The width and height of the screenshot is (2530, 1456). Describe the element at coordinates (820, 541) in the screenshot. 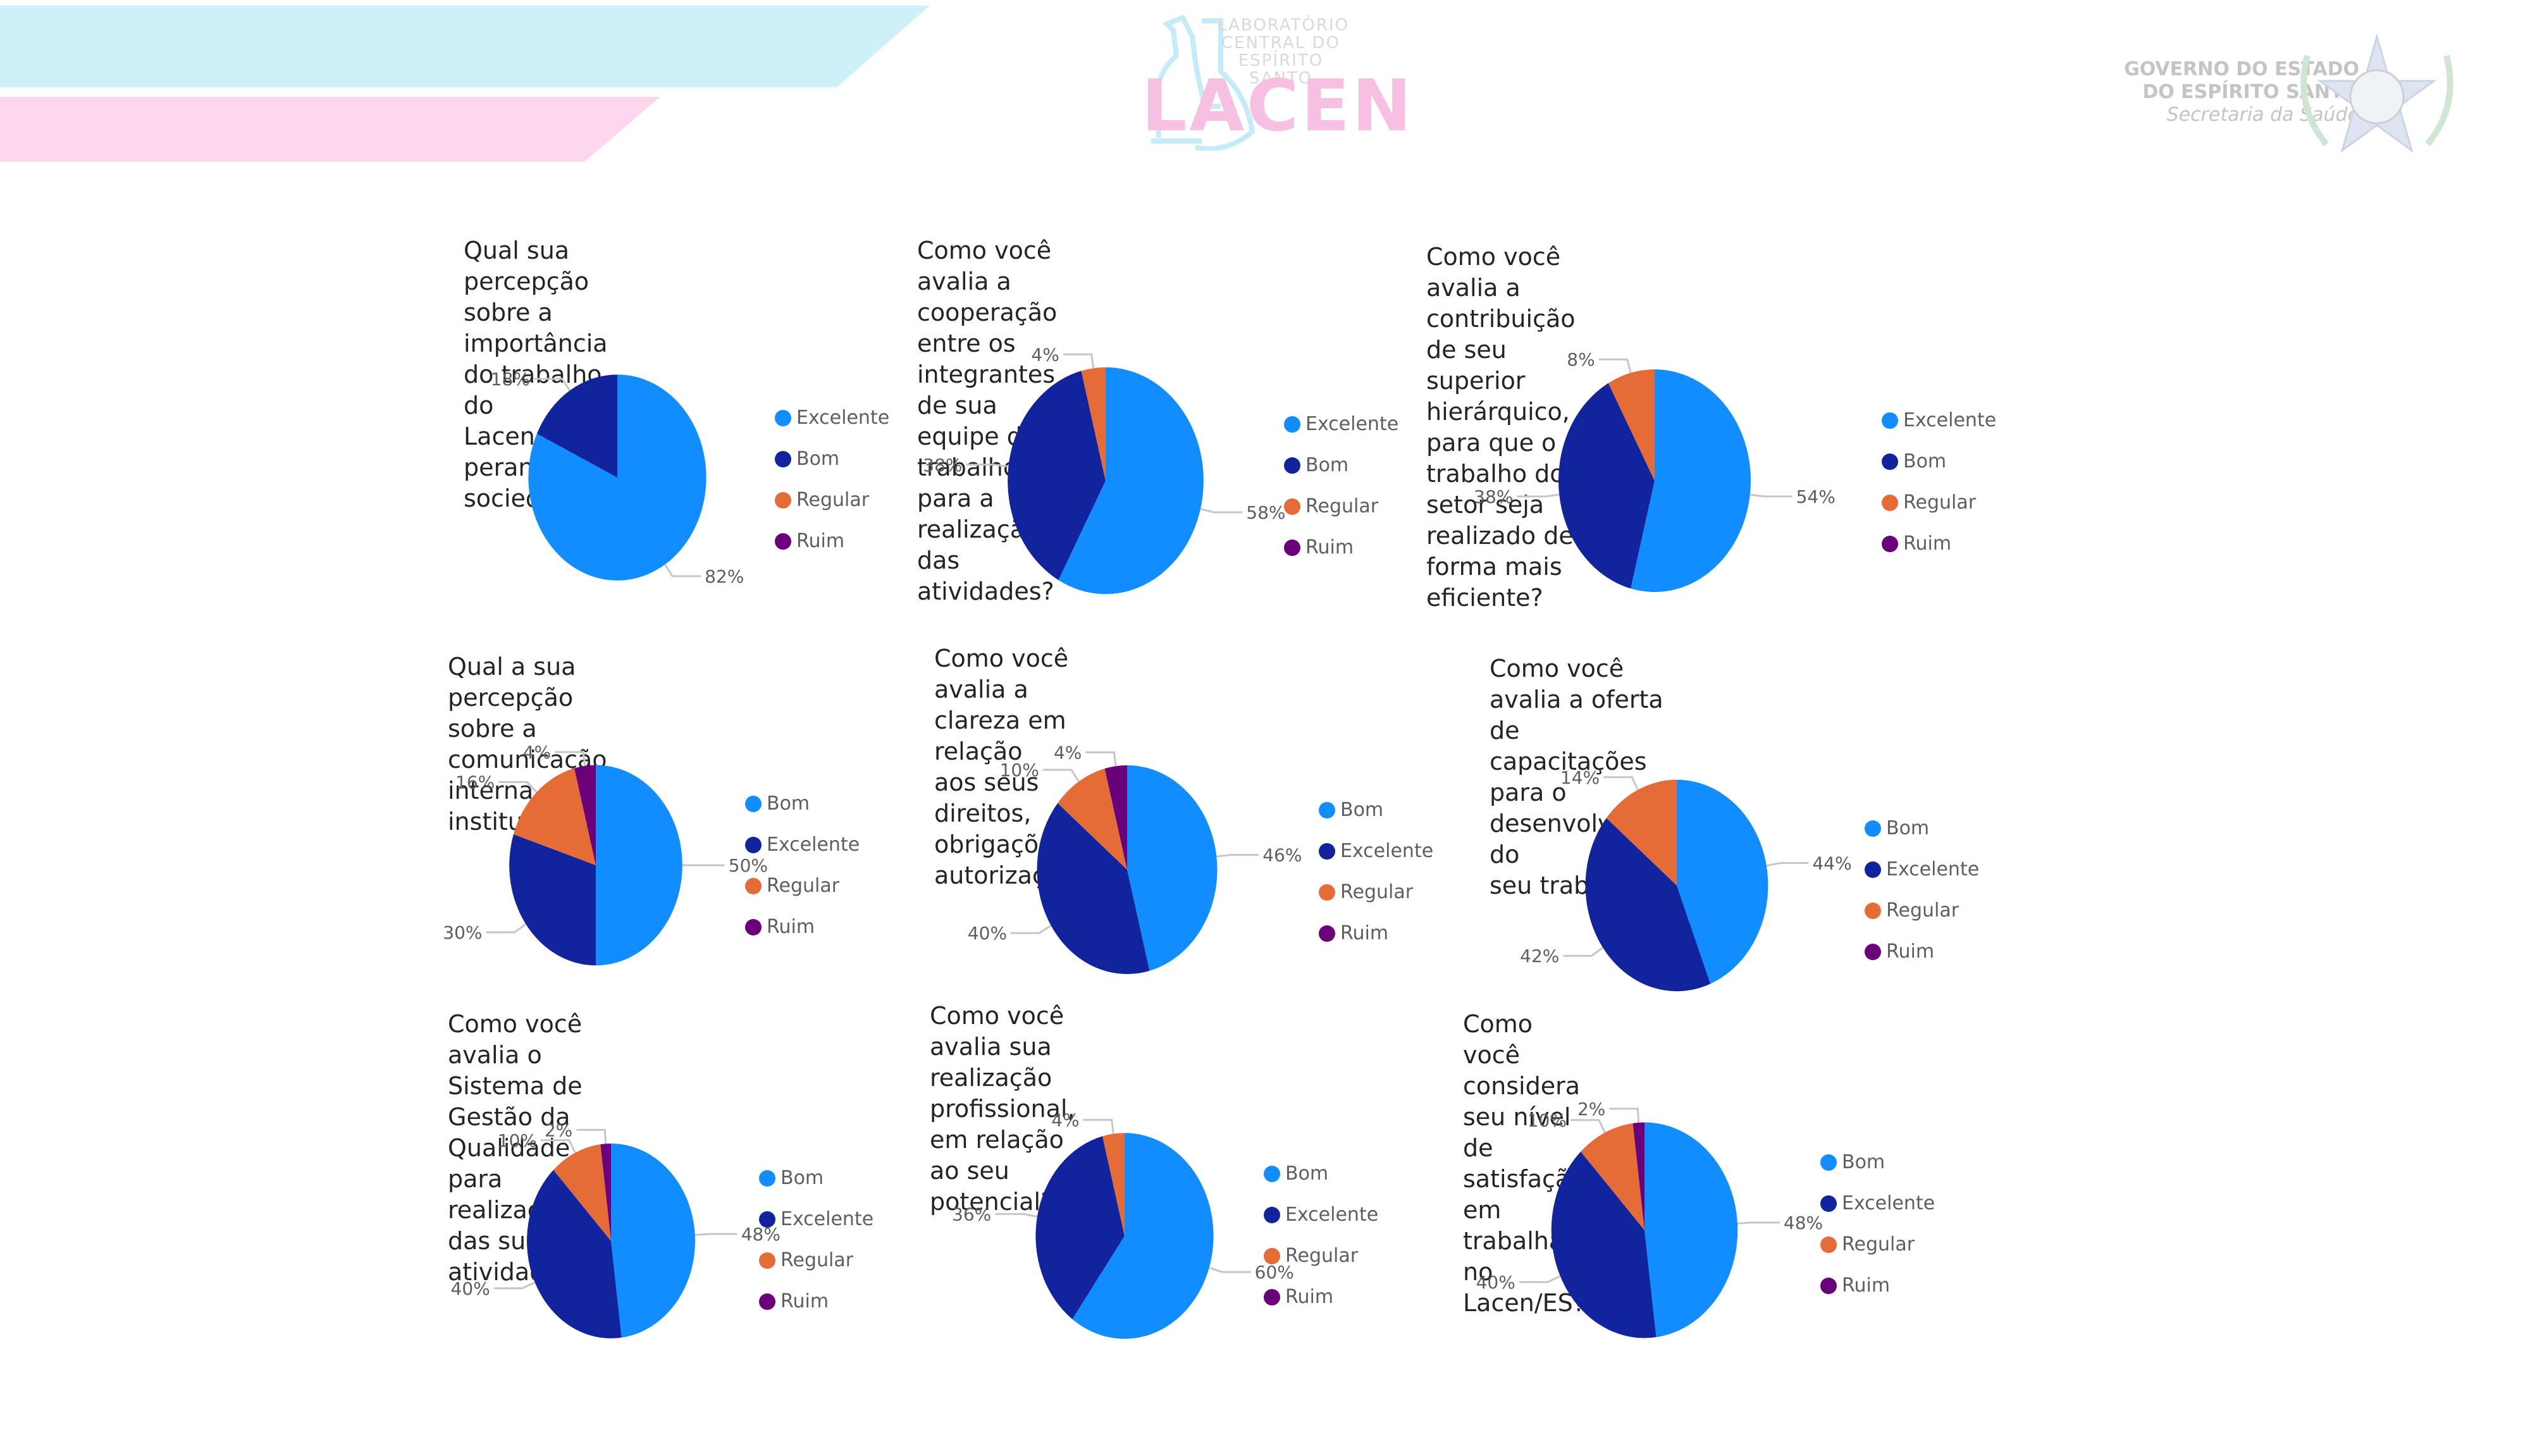

I see `legend-label: Ruim` at that location.